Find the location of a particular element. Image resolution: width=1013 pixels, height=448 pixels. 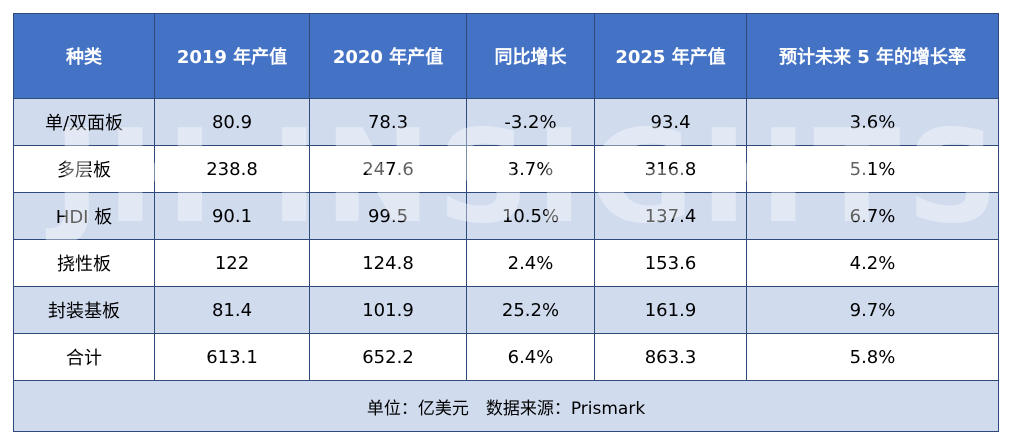

table-cell: 93.4 is located at coordinates (670, 122).